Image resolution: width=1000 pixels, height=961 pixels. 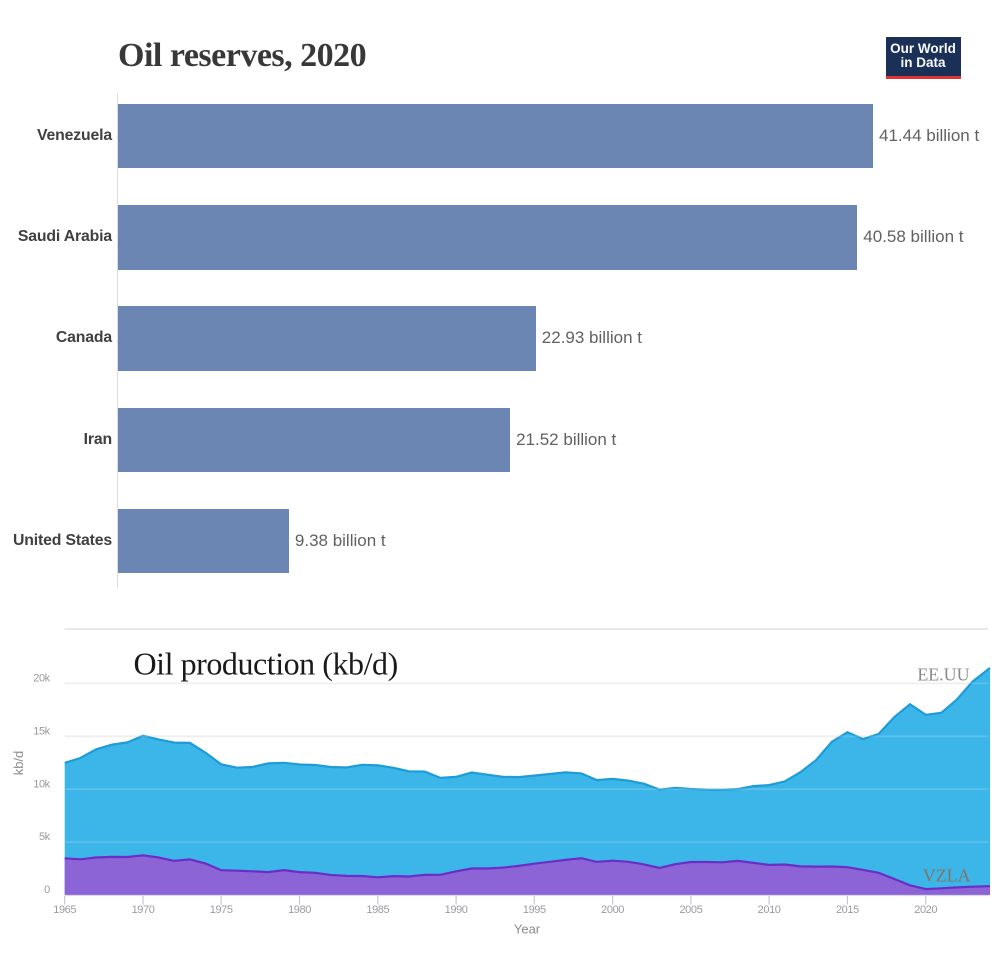 What do you see at coordinates (41, 784) in the screenshot?
I see `svg-text: 10k` at bounding box center [41, 784].